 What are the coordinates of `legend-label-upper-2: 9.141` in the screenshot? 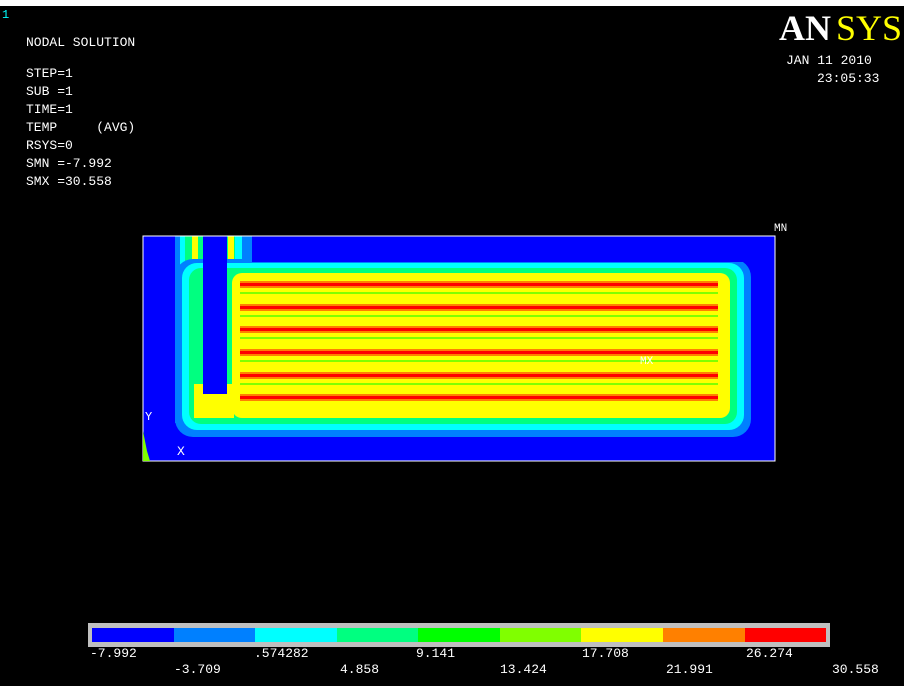 It's located at (436, 653).